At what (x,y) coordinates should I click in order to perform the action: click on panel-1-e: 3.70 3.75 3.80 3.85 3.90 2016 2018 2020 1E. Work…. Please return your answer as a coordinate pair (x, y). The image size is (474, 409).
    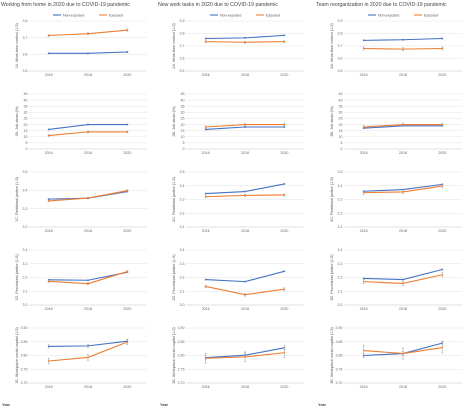
    Looking at the image, I should click on (81, 357).